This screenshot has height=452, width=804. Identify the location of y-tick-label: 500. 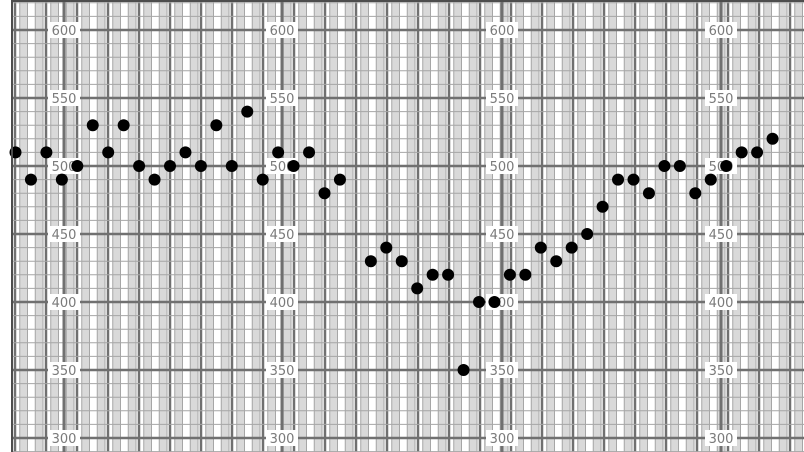
(502, 167).